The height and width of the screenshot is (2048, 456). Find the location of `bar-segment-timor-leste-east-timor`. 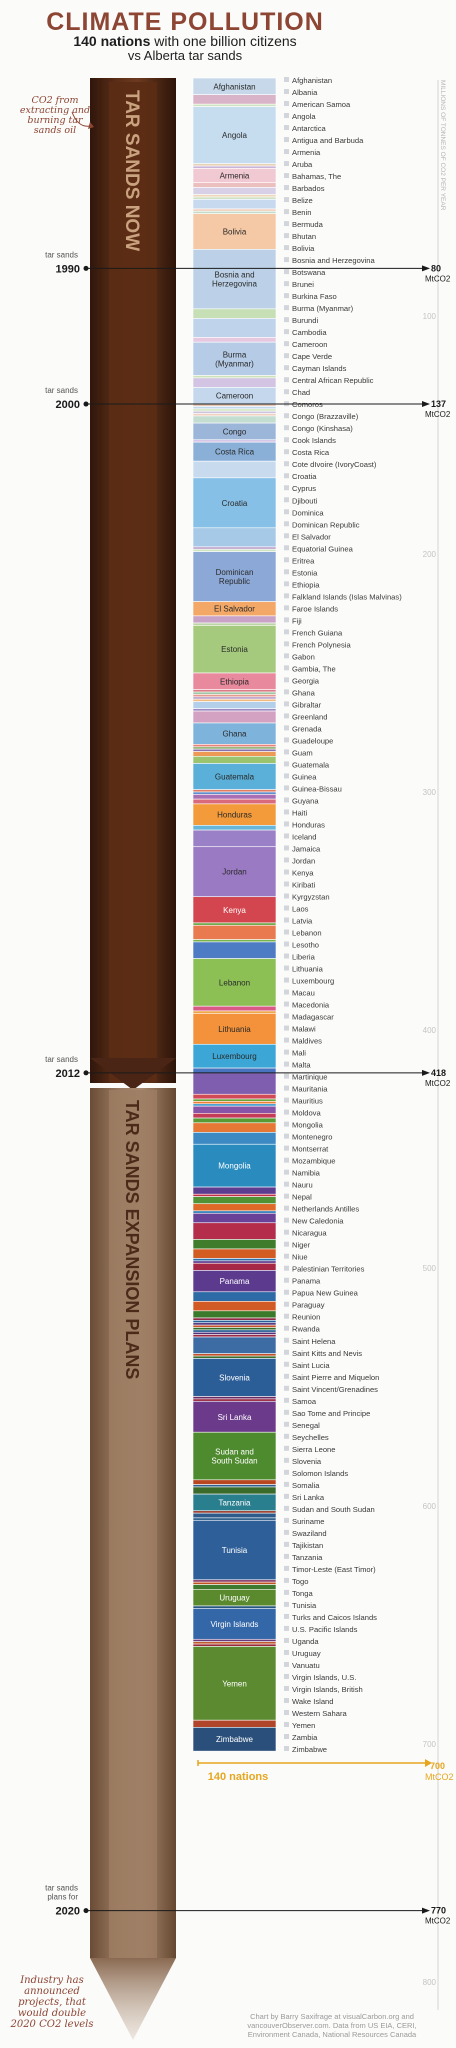

bar-segment-timor-leste-east-timor is located at coordinates (234, 1512).